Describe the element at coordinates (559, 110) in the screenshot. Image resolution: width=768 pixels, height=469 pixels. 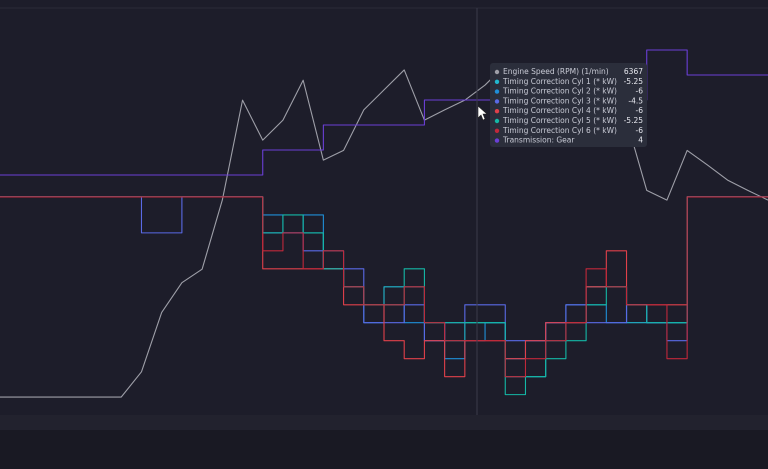
I see `tooltip-label: Timing Correction Cyl 4 (* kW)` at that location.